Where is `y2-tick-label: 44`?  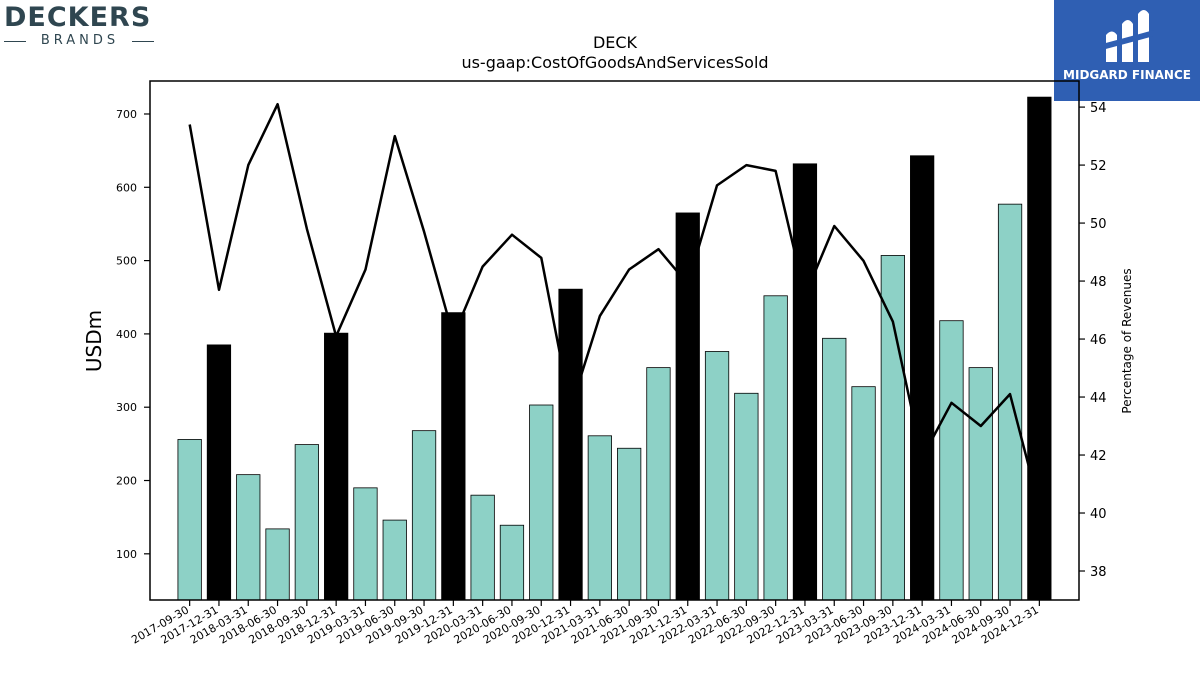 y2-tick-label: 44 is located at coordinates (1098, 398).